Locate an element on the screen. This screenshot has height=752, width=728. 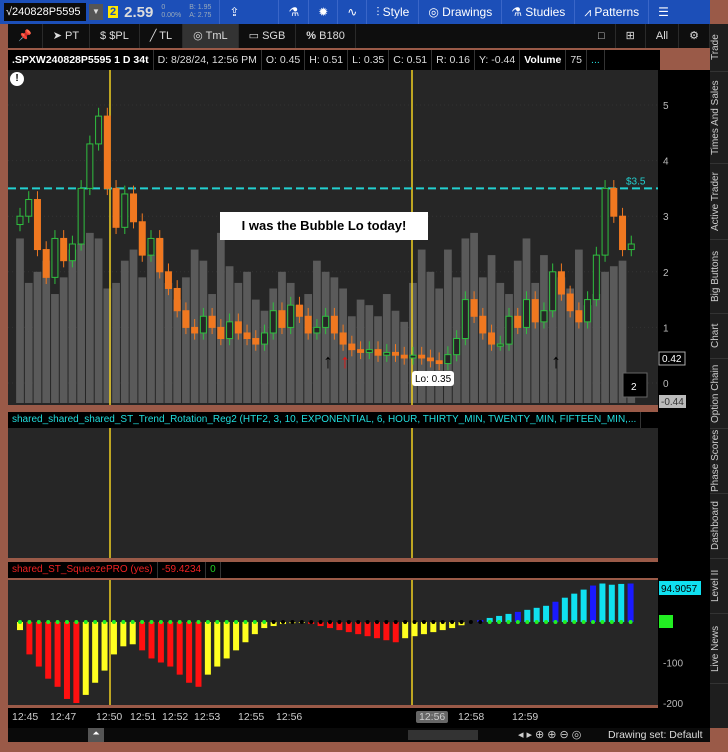
alert-icon: ! is located at coordinates (17, 79).